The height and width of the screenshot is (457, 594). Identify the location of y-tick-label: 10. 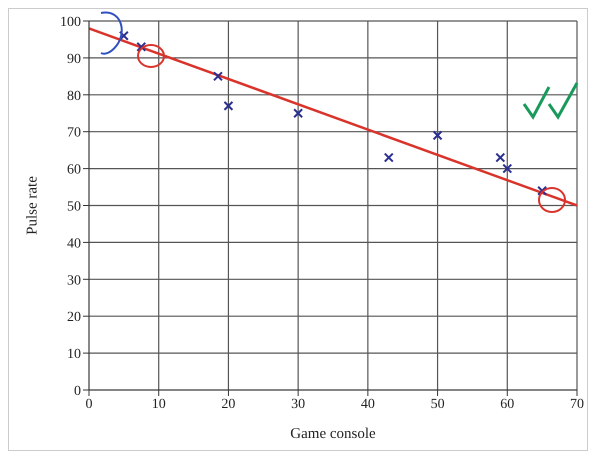
(74, 354).